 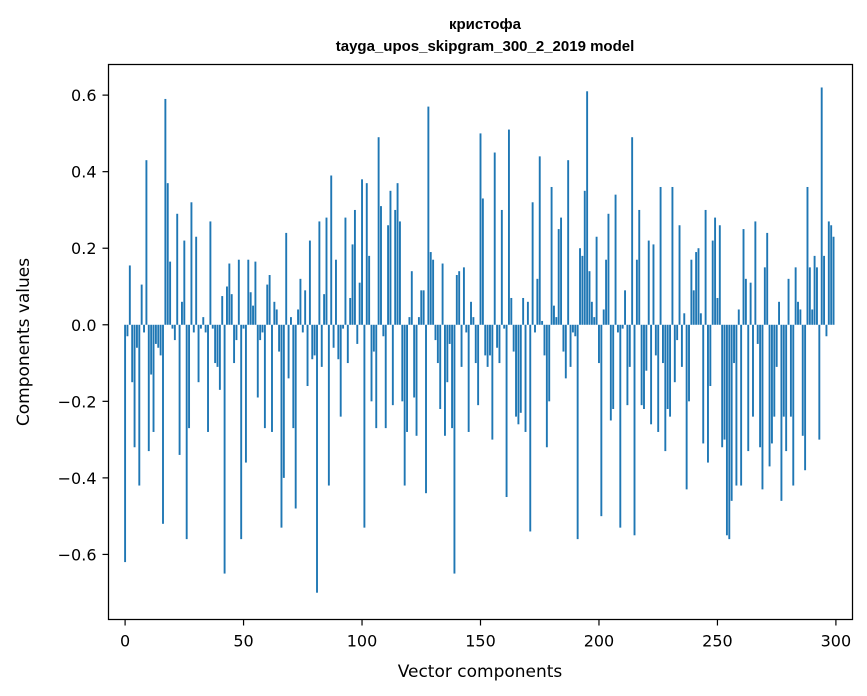 I want to click on x-tick-label: 0, so click(x=125, y=641).